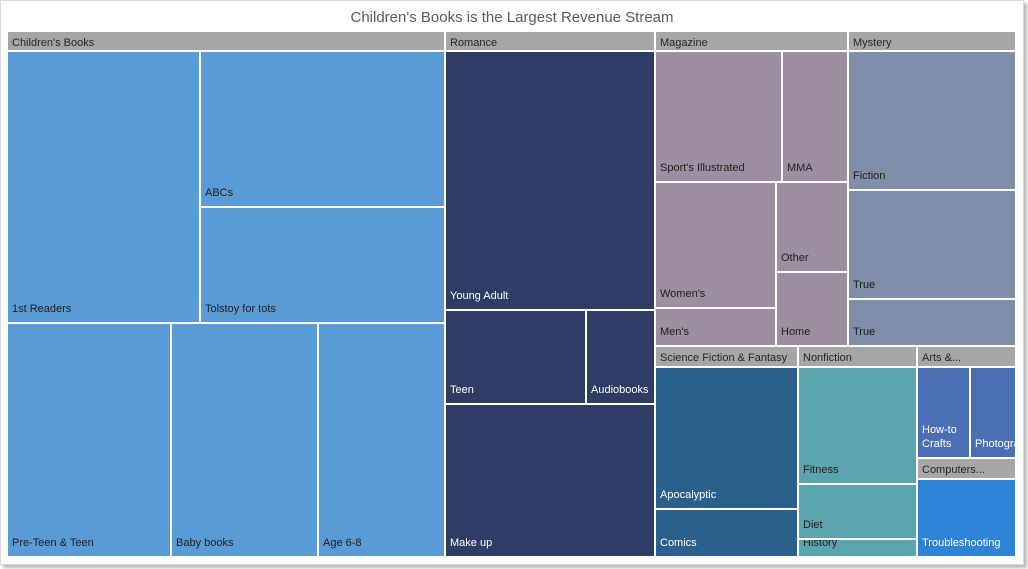 The image size is (1028, 569). I want to click on tile-label: Comics, so click(678, 543).